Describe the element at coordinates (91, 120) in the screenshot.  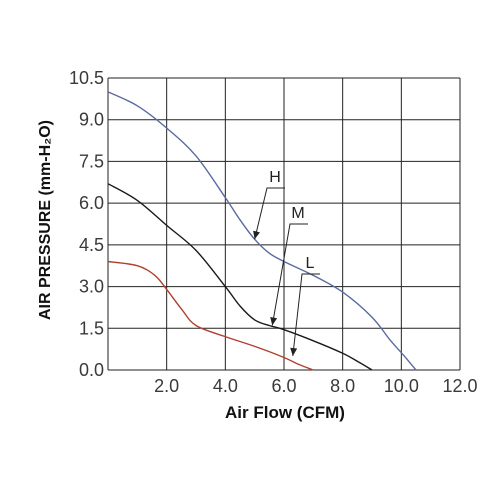
I see `y-tick-label: 9.0` at that location.